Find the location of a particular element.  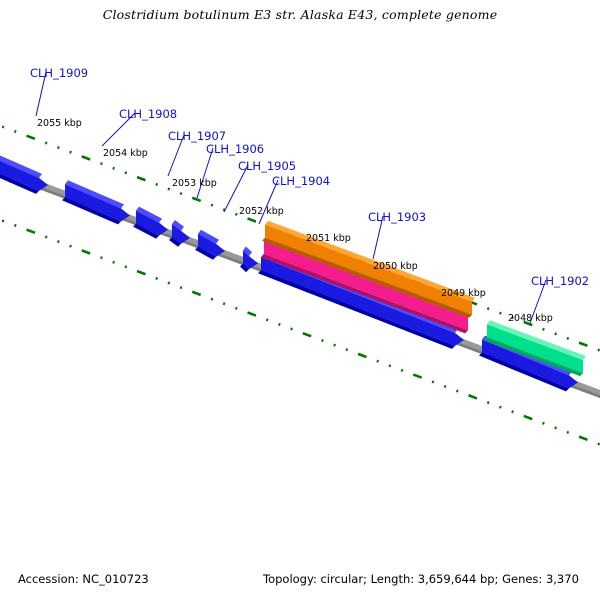

tick-label-2050: 2050 kbp is located at coordinates (395, 266).